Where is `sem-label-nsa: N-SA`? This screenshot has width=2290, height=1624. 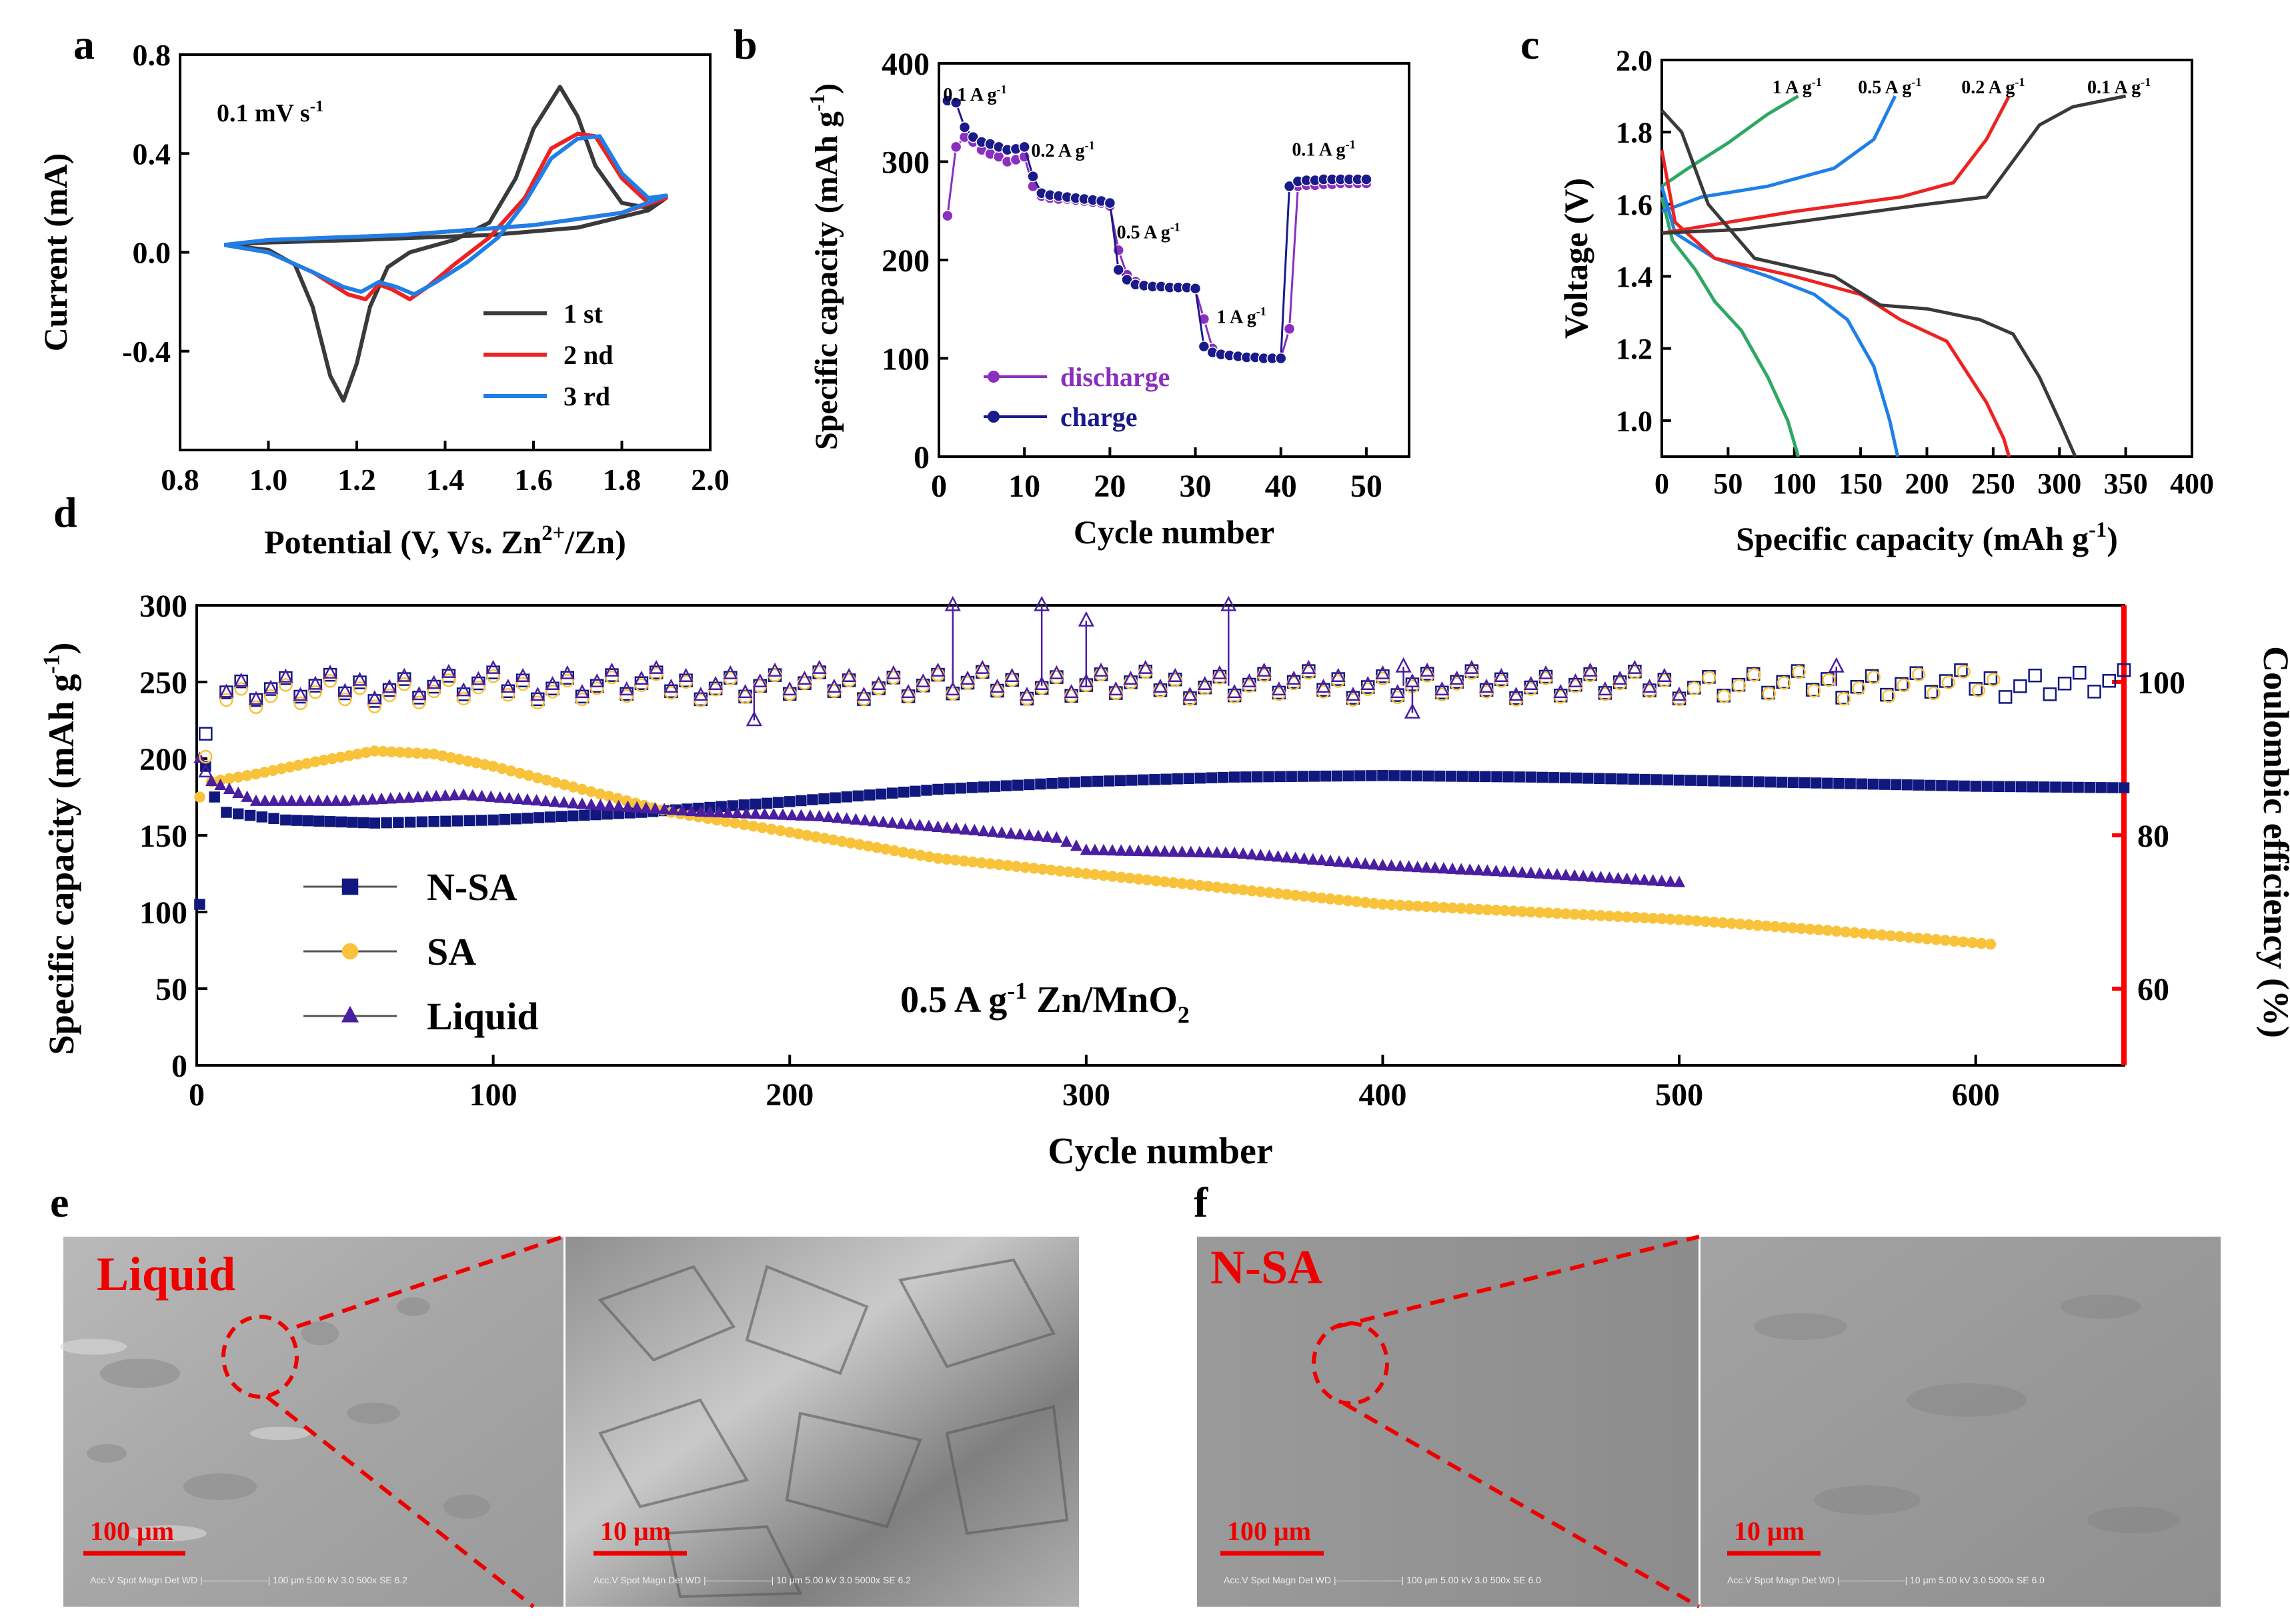
sem-label-nsa: N-SA is located at coordinates (1266, 1267).